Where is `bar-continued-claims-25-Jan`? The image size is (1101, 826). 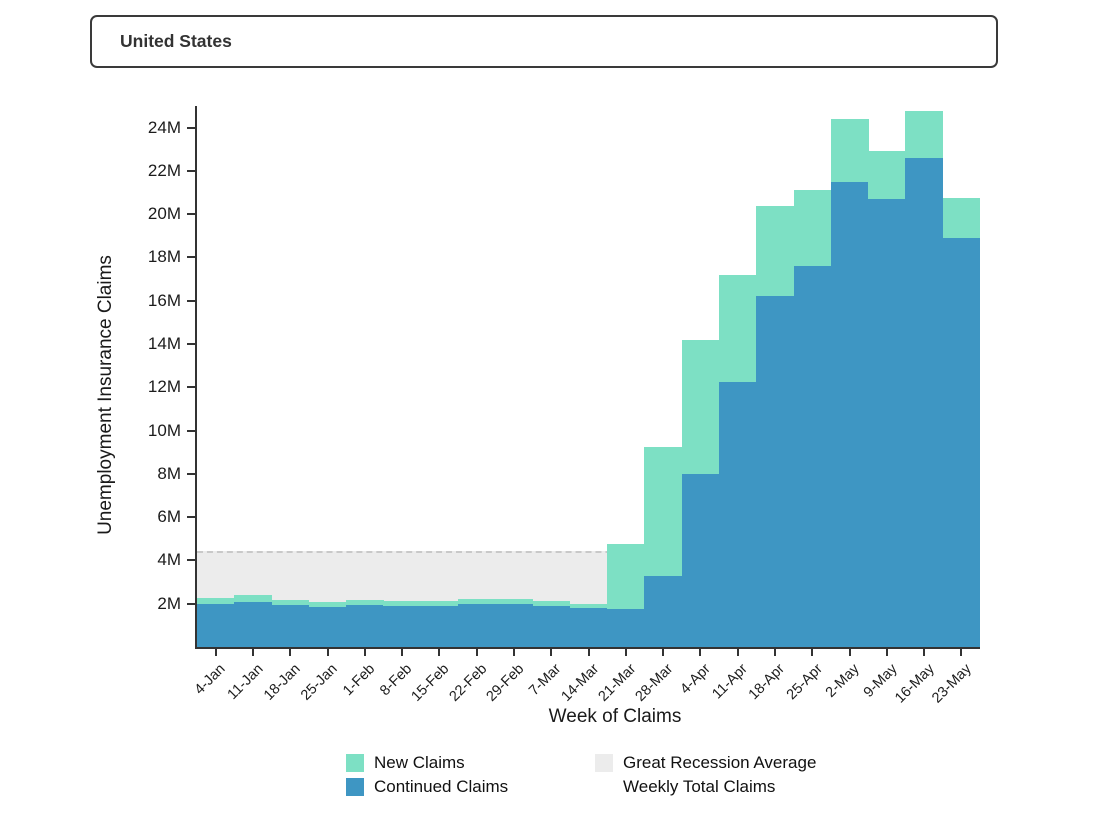 bar-continued-claims-25-Jan is located at coordinates (327, 626).